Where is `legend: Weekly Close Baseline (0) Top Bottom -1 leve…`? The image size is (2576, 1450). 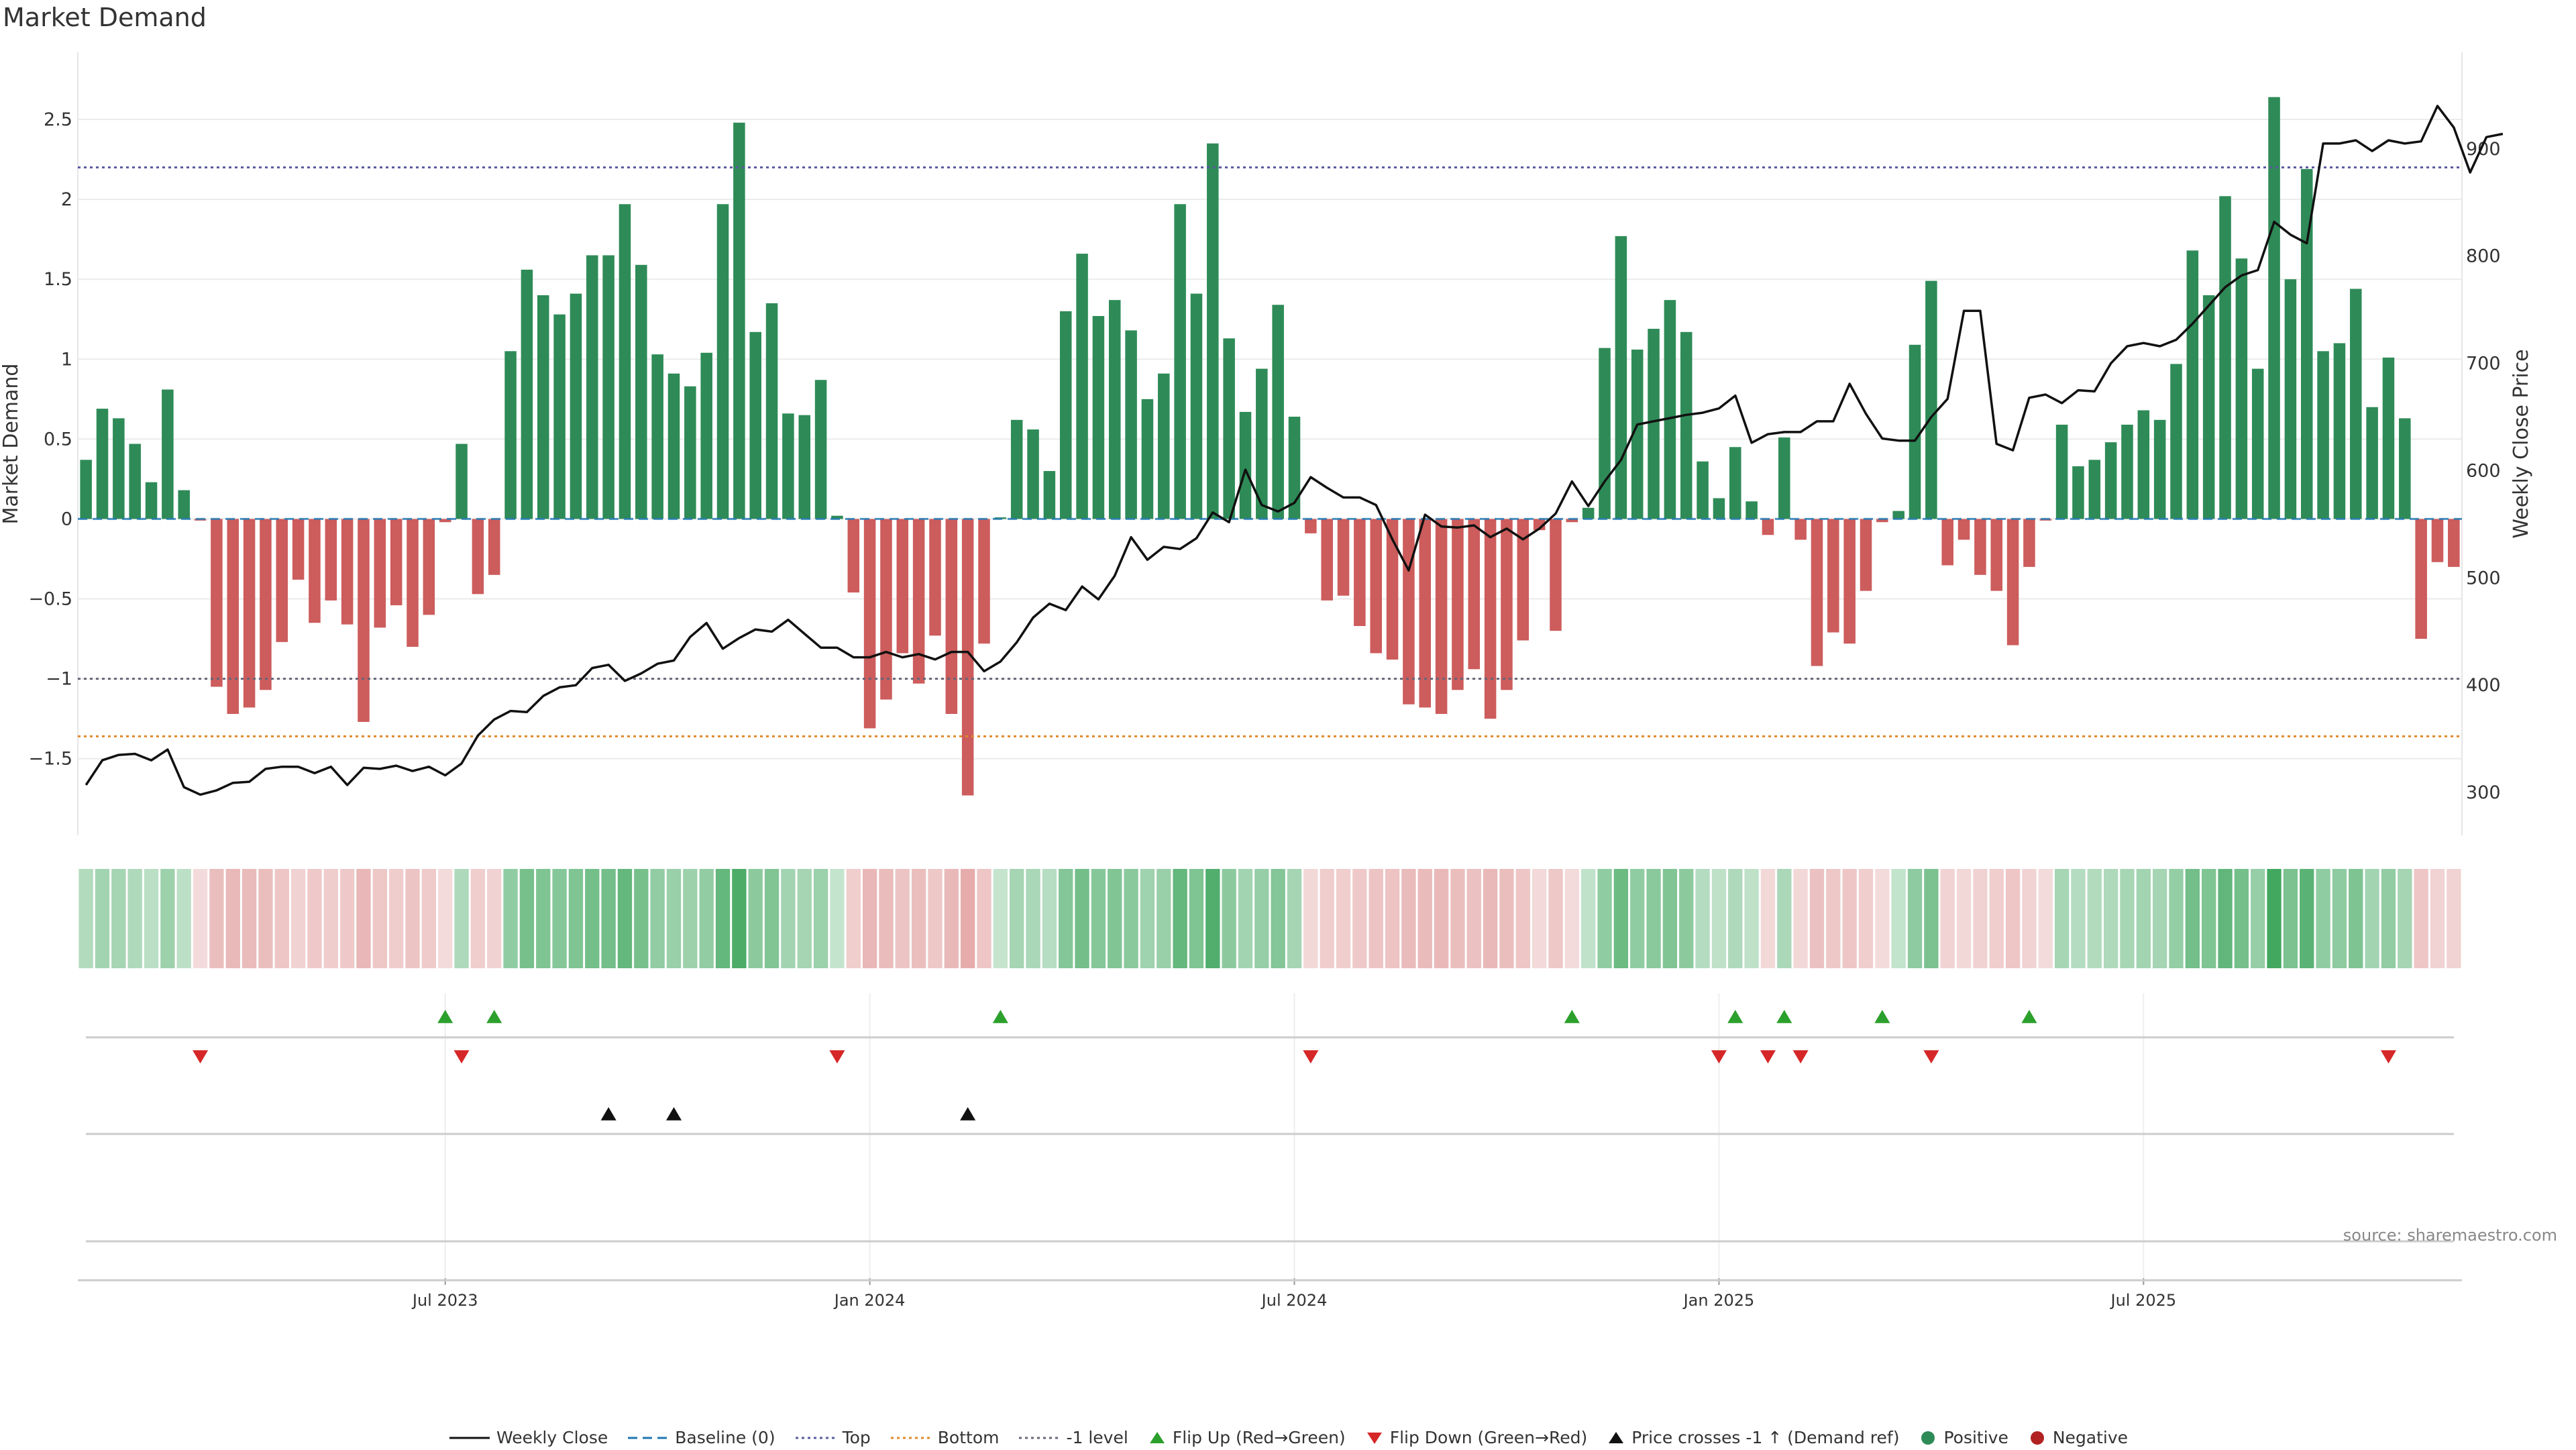 legend: Weekly Close Baseline (0) Top Bottom -1 leve… is located at coordinates (1288, 1439).